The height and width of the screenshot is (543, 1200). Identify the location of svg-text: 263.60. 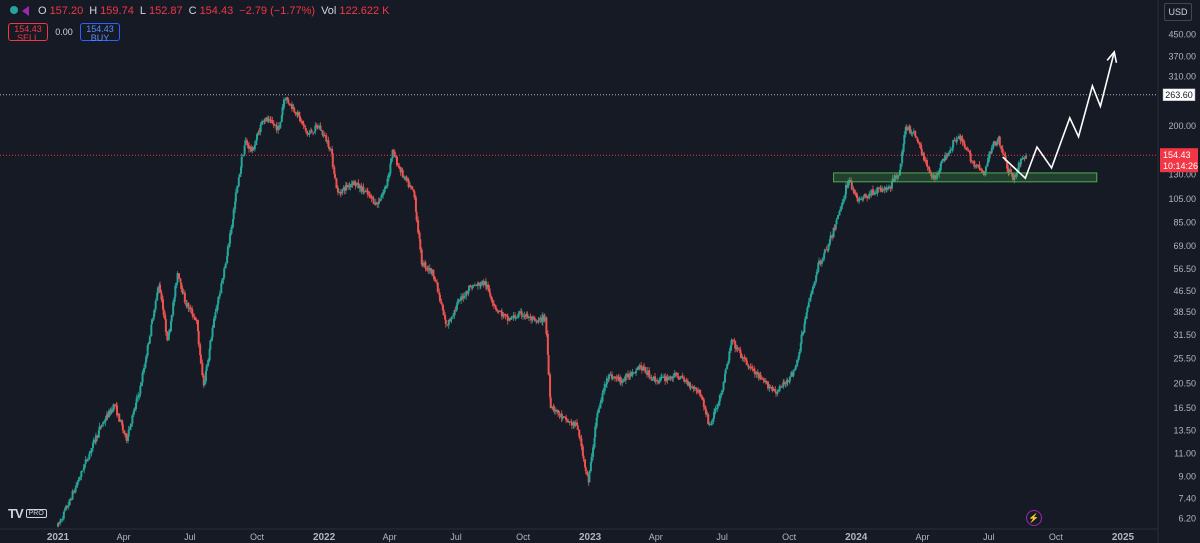
(1179, 95).